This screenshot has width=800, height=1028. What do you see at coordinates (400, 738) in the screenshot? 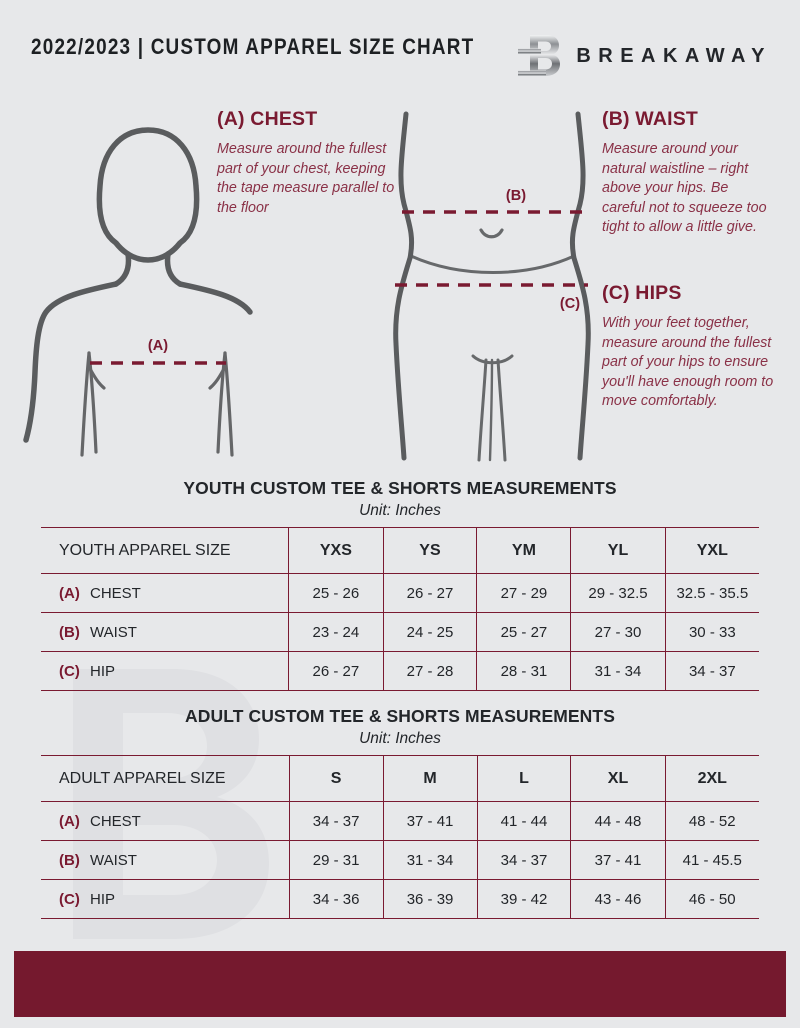
I see `adult-section-unit: Unit: Inches` at bounding box center [400, 738].